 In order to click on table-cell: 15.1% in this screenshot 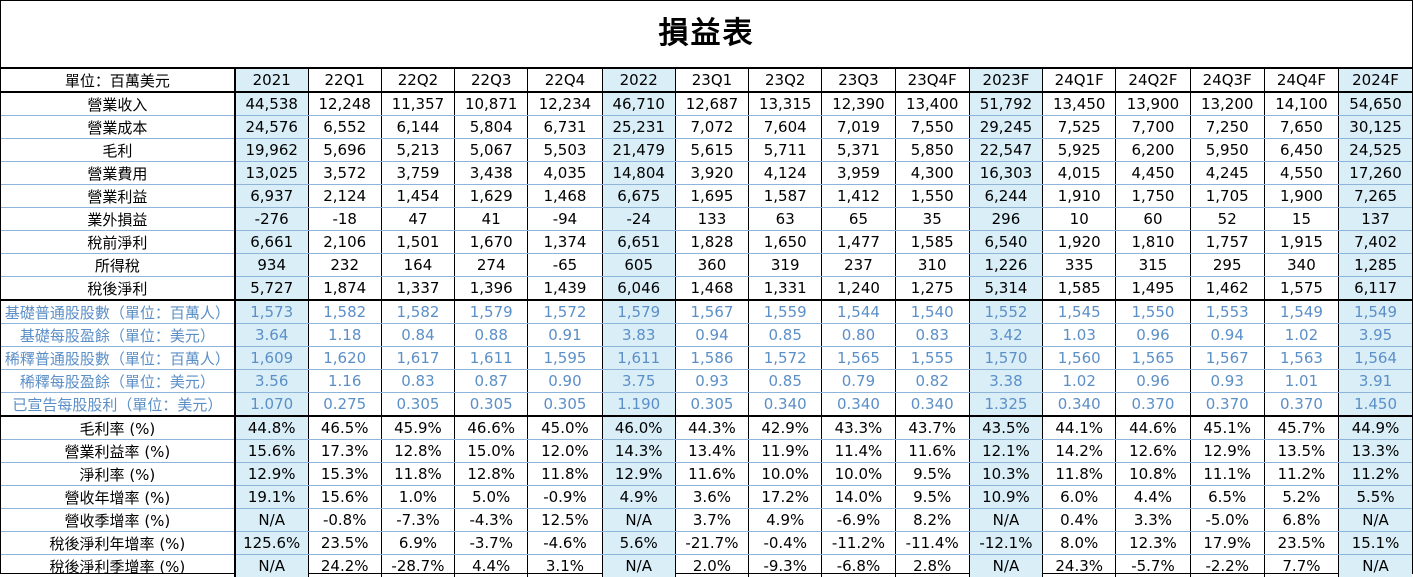, I will do `click(1375, 543)`.